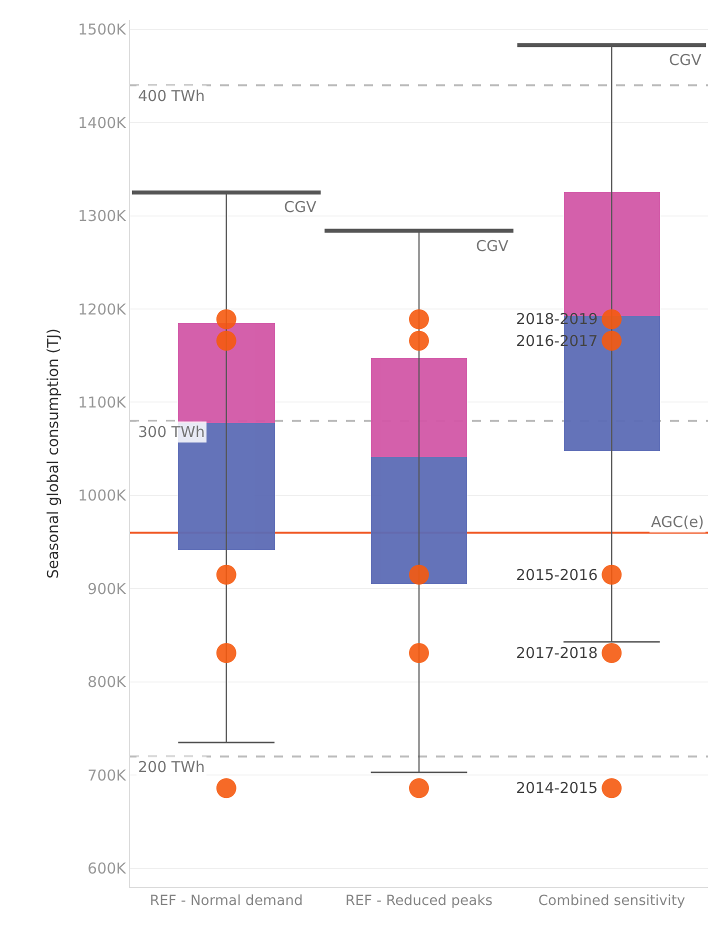  What do you see at coordinates (171, 432) in the screenshot?
I see `ref-line-label: 300 TWh` at bounding box center [171, 432].